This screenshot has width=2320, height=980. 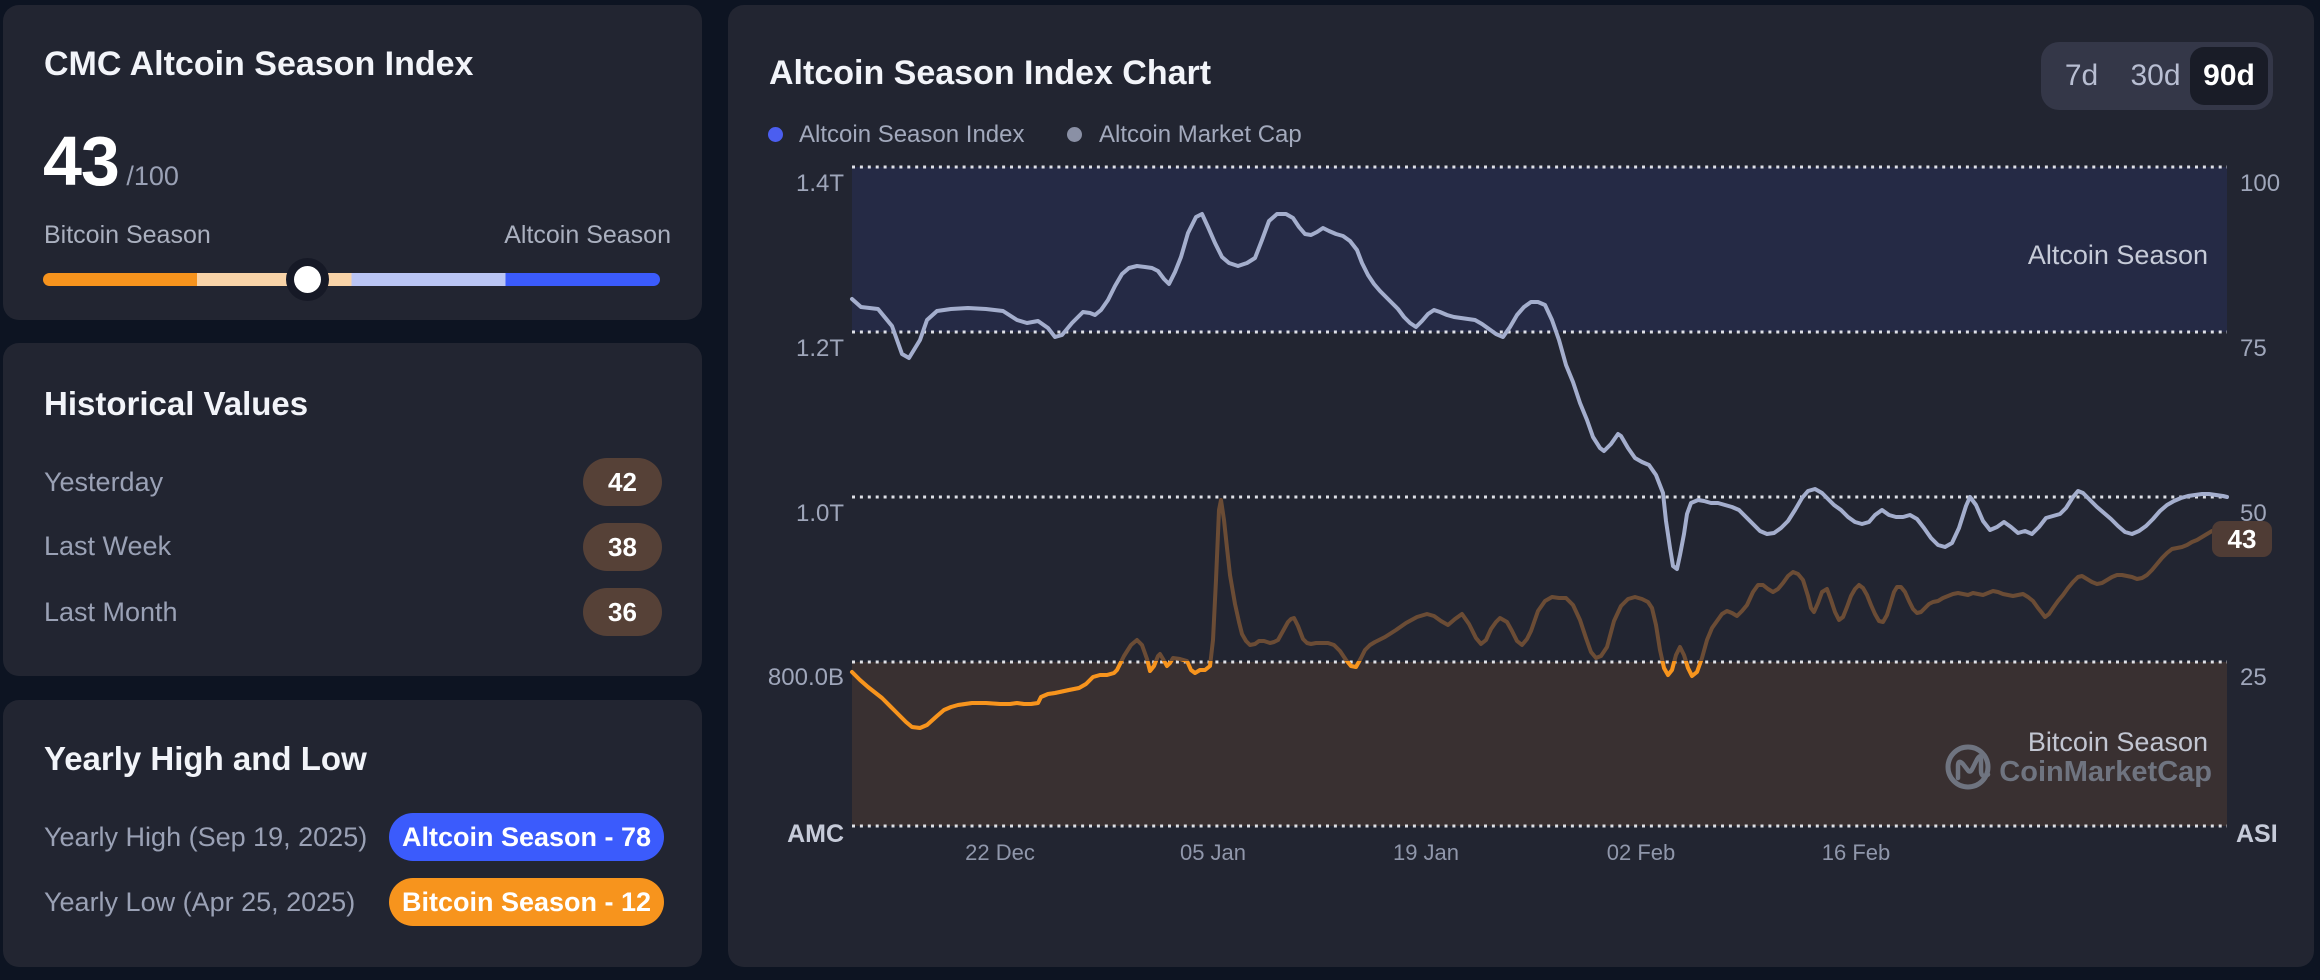 What do you see at coordinates (2260, 183) in the screenshot?
I see `svg-text: 100` at bounding box center [2260, 183].